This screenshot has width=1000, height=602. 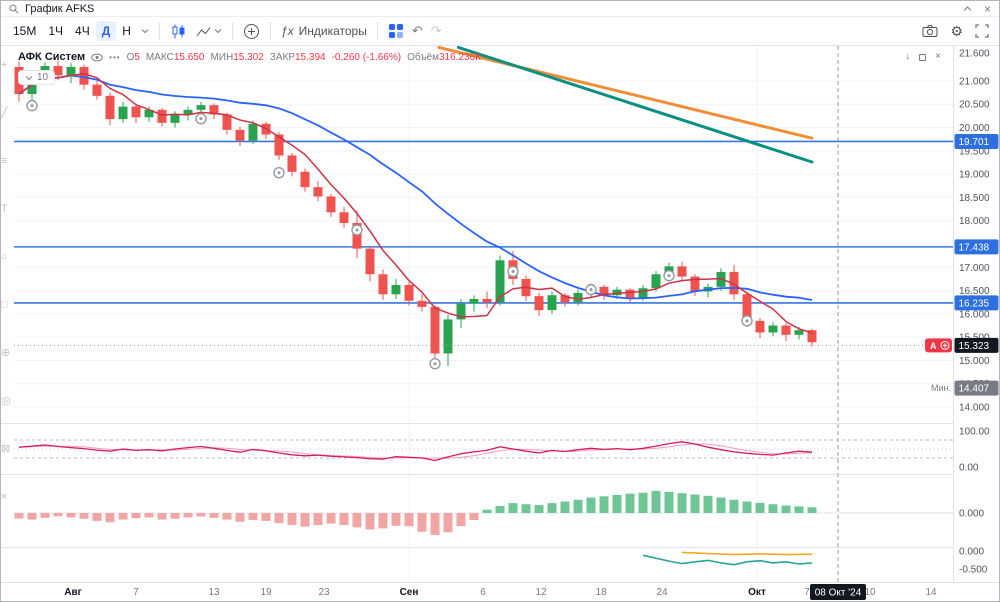 What do you see at coordinates (973, 570) in the screenshot?
I see `svg-text: -0.500` at bounding box center [973, 570].